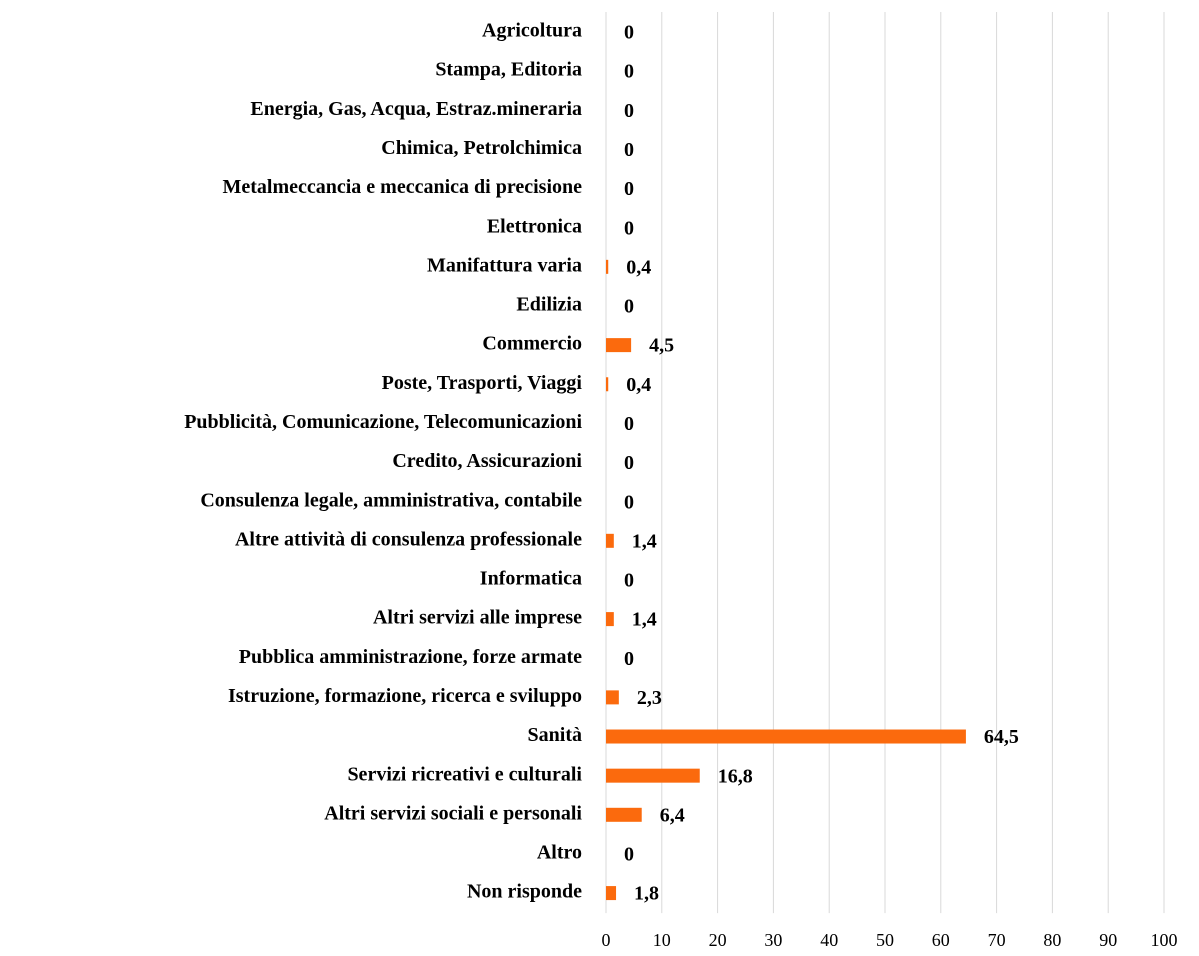  Describe the element at coordinates (482, 383) in the screenshot. I see `category-label: Poste, Trasporti, Viaggi` at that location.